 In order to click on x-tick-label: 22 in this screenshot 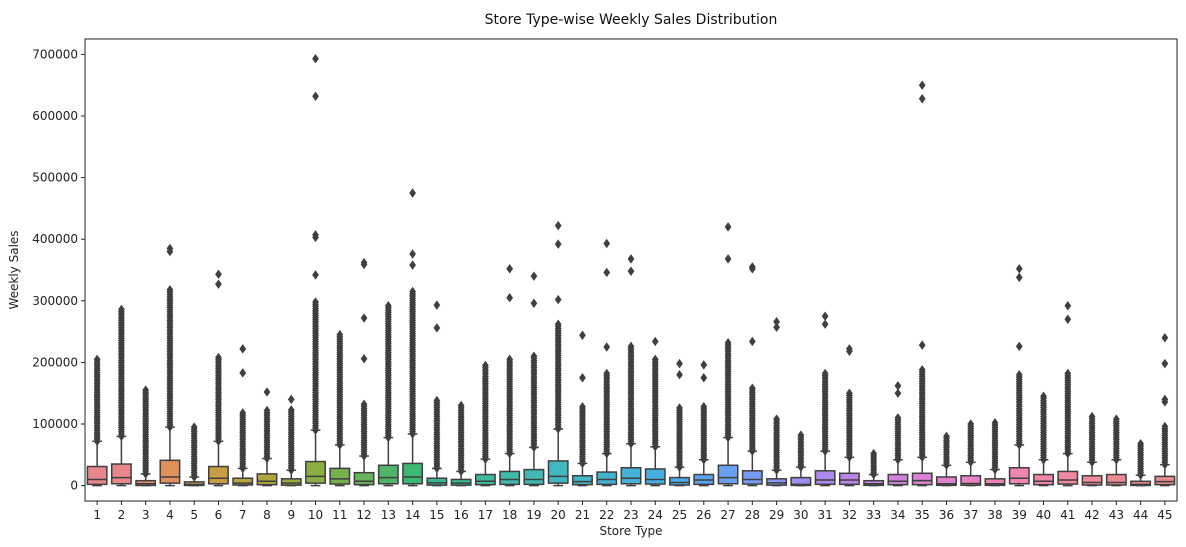, I will do `click(606, 515)`.